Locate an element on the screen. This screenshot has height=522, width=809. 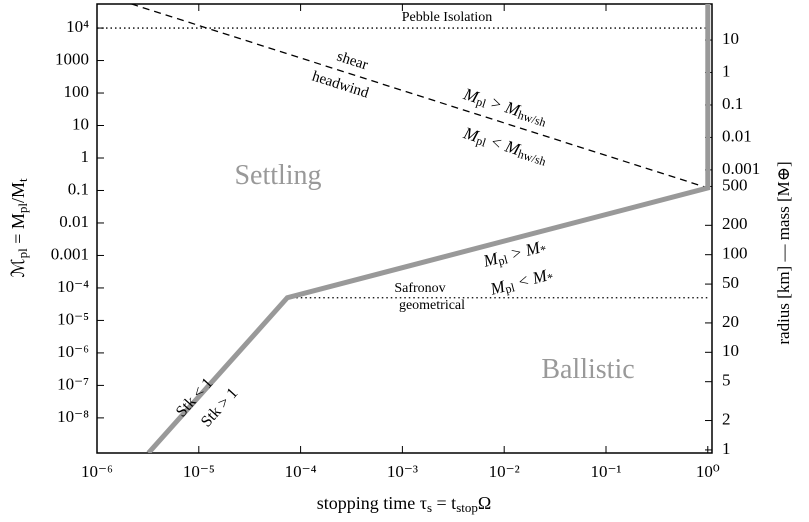
x-tick-label: 10⁻³ is located at coordinates (402, 471).